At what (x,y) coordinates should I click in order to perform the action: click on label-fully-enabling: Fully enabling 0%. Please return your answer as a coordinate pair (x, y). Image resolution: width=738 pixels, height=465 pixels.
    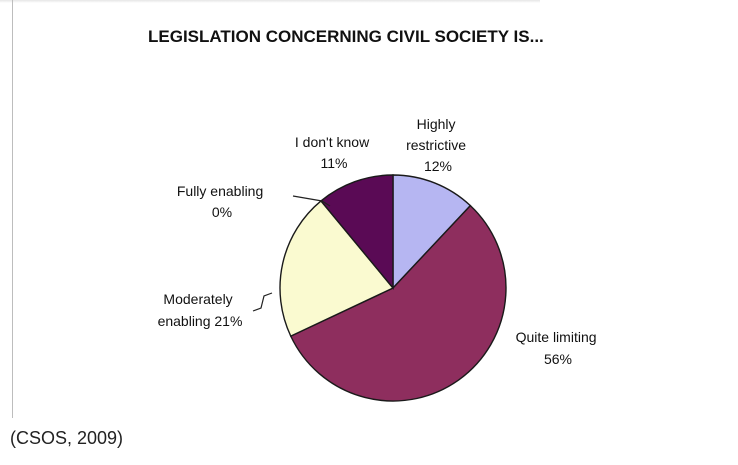
    Looking at the image, I should click on (222, 201).